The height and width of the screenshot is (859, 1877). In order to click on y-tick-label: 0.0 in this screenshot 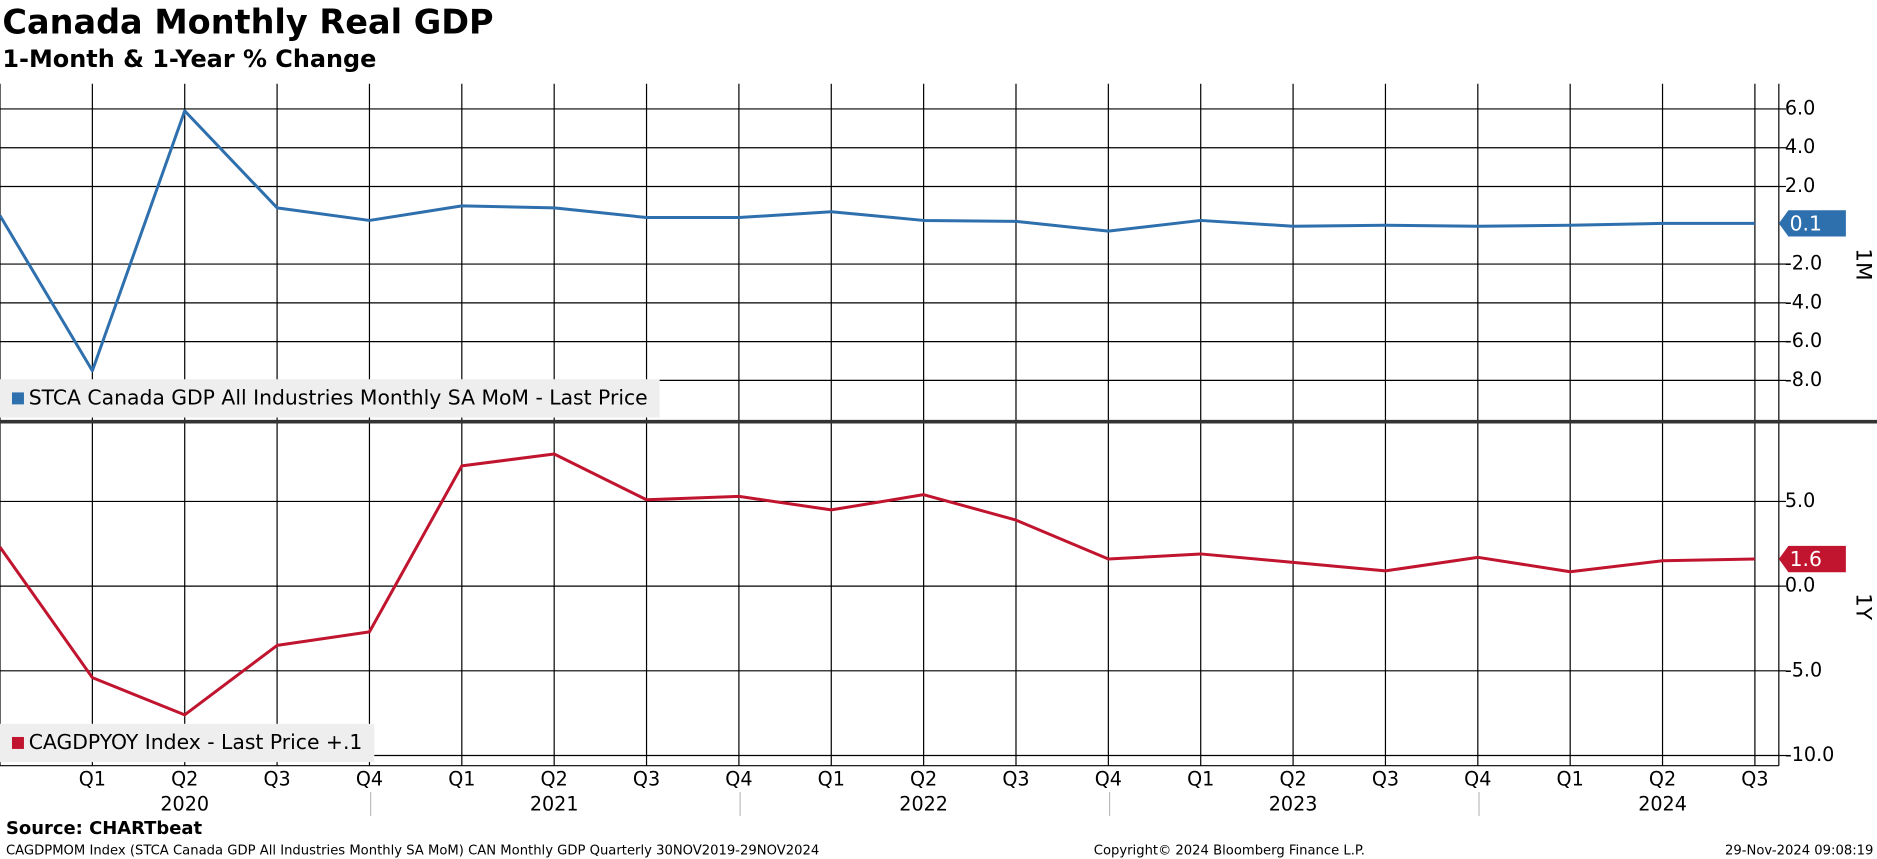, I will do `click(1800, 585)`.